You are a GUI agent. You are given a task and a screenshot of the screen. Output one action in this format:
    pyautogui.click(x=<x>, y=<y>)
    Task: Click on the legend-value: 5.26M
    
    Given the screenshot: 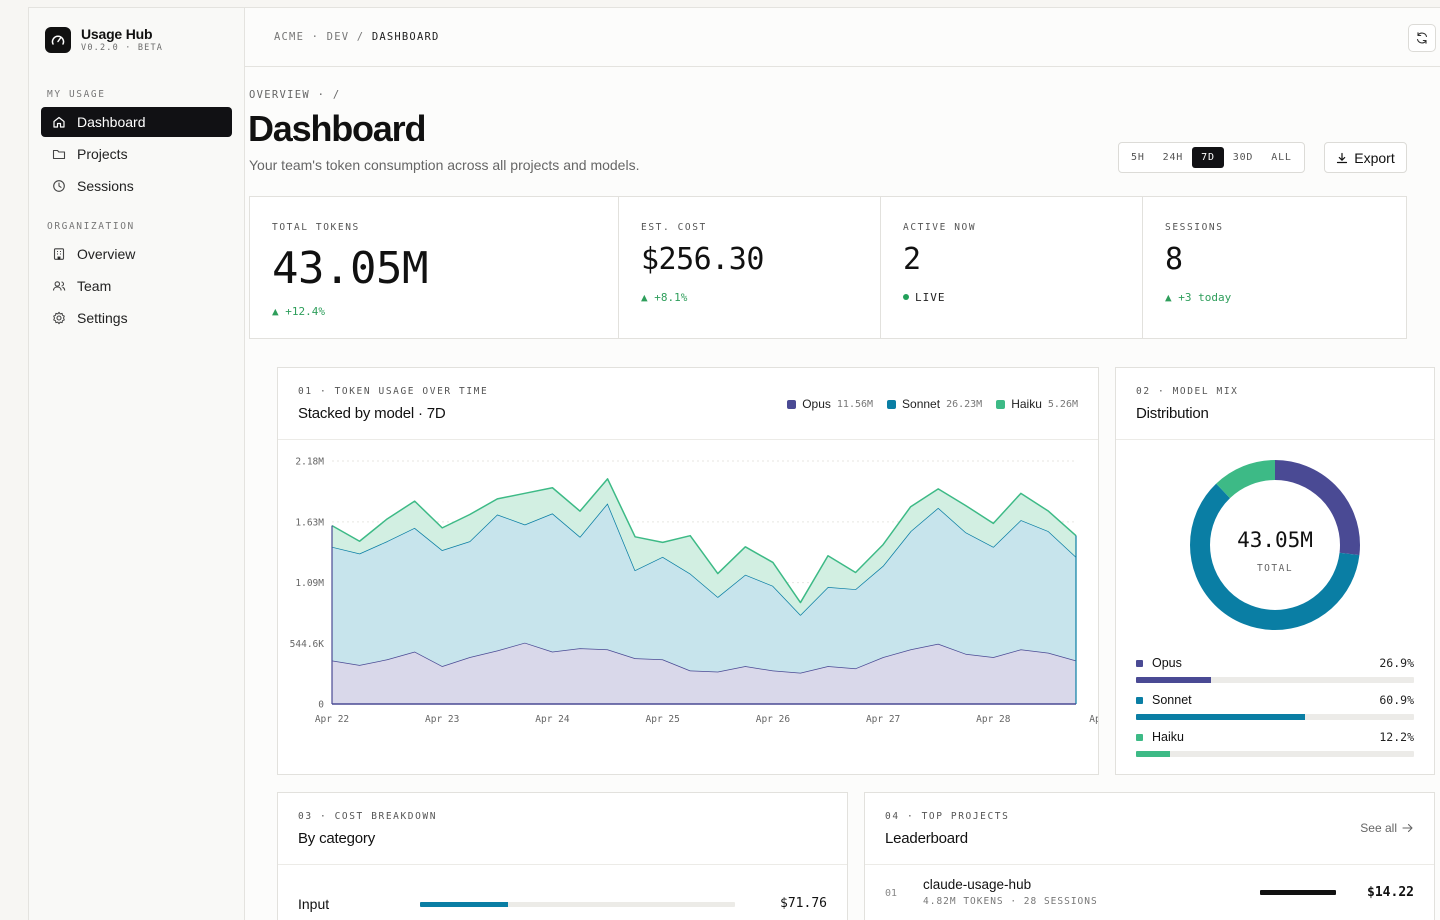 What is the action you would take?
    pyautogui.click(x=1062, y=404)
    